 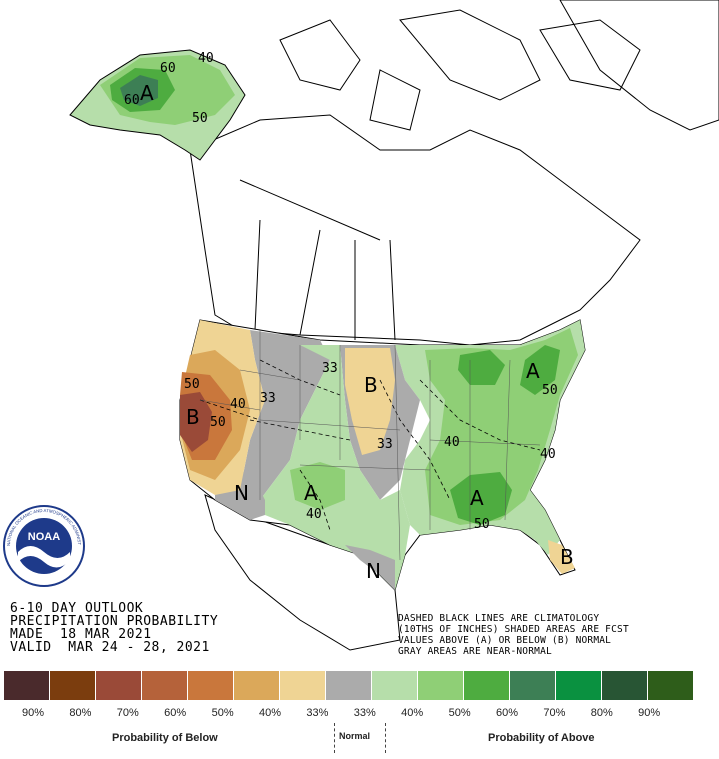 What do you see at coordinates (548, 454) in the screenshot?
I see `label-southeast-40: 40` at bounding box center [548, 454].